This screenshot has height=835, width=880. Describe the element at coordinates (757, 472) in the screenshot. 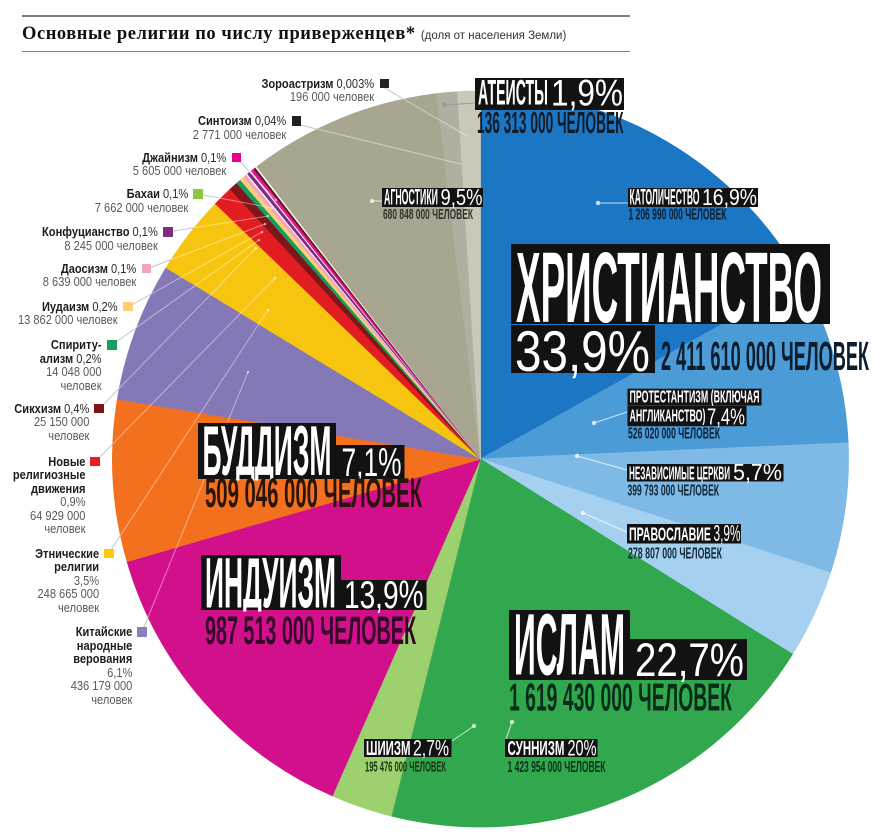

I see `svg-text: 5,7%` at that location.